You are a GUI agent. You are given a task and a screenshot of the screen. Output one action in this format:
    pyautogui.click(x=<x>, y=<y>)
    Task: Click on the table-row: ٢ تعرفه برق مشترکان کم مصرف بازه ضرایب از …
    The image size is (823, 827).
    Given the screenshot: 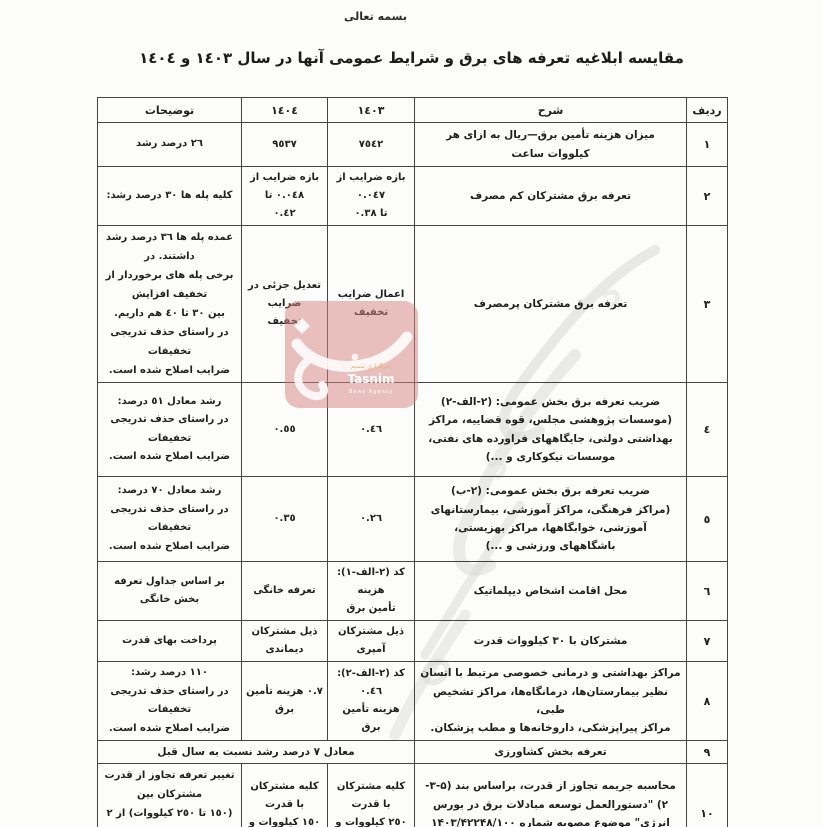 What is the action you would take?
    pyautogui.click(x=412, y=196)
    